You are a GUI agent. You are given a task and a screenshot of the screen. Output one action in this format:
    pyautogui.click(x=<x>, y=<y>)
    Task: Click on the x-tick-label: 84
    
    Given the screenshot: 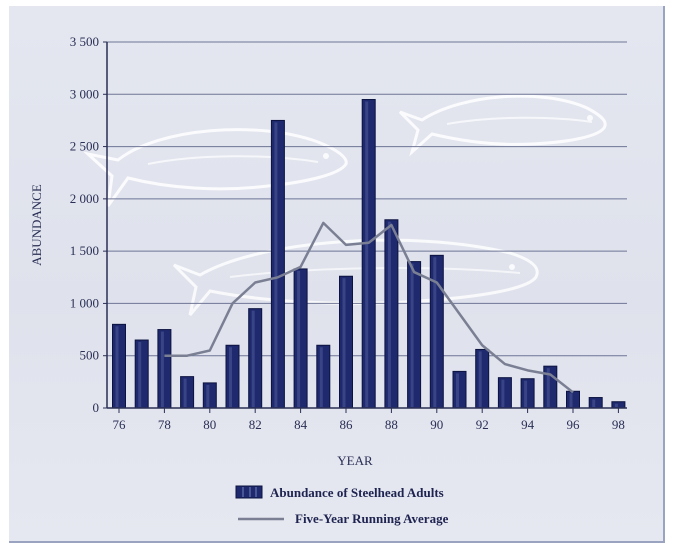 What is the action you would take?
    pyautogui.click(x=301, y=424)
    